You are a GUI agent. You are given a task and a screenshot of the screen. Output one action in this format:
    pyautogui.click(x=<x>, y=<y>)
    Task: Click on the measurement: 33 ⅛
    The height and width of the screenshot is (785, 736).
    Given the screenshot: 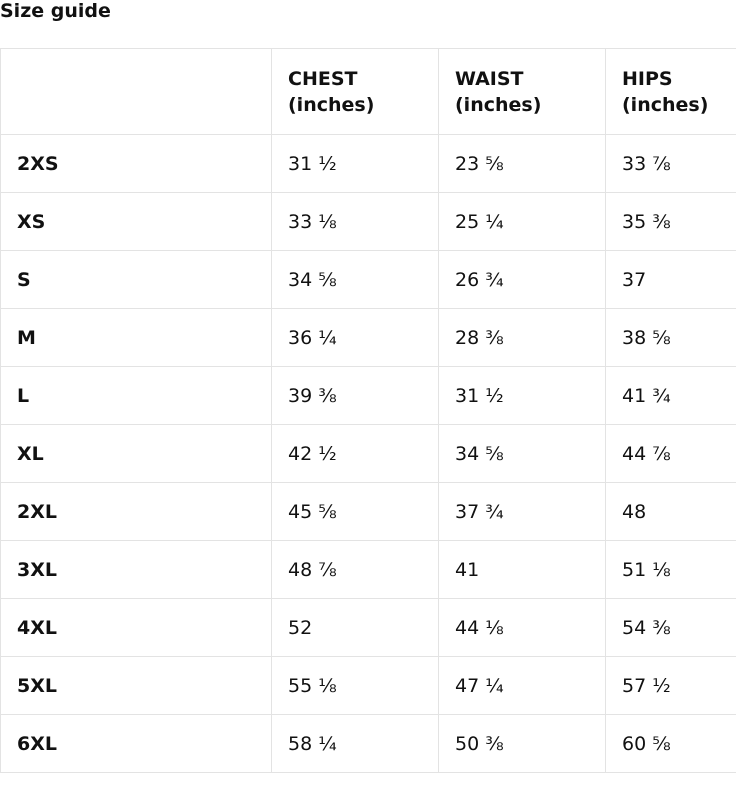 What is the action you would take?
    pyautogui.click(x=355, y=221)
    